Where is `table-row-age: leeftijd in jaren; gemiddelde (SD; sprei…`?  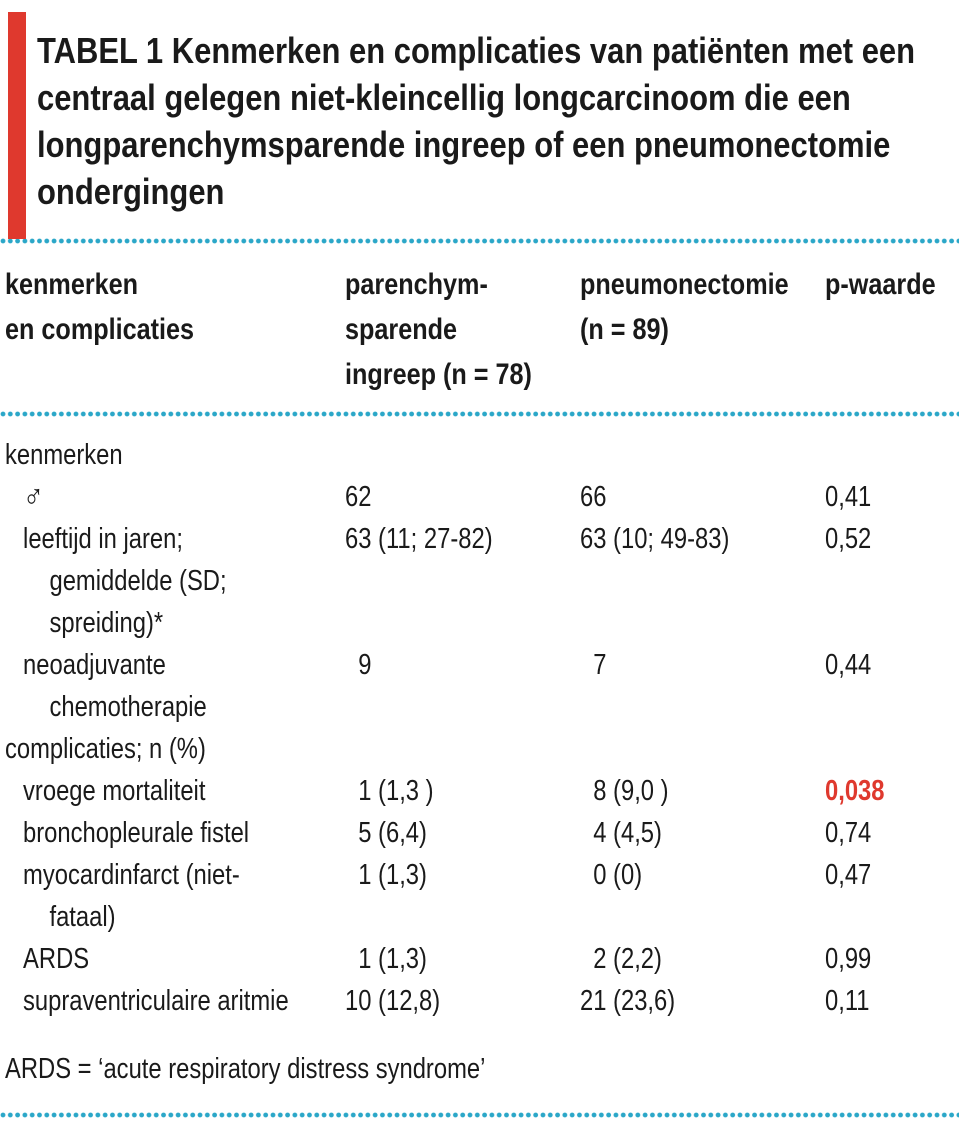
table-row-age: leeftijd in jaren; gemiddelde (SD; sprei… is located at coordinates (479, 581).